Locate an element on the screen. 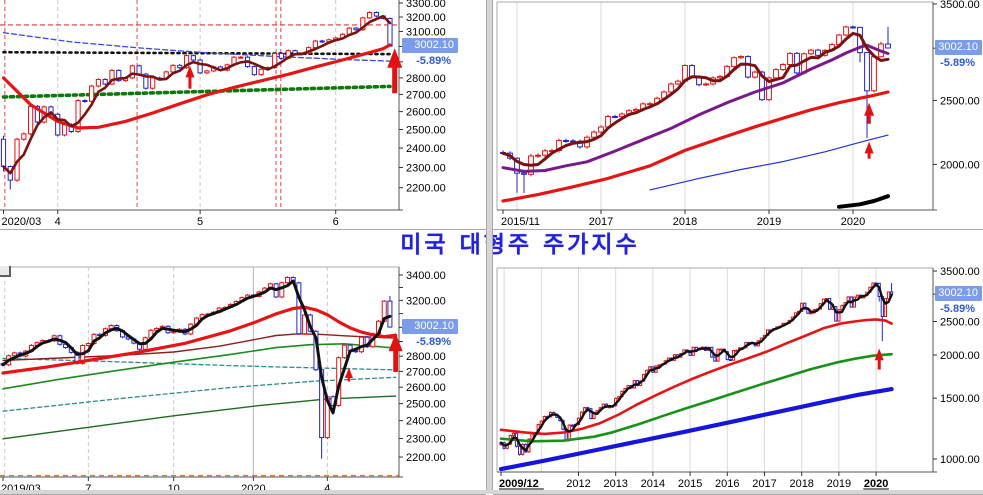 This screenshot has height=495, width=983. x-axis-label: 2020/03 is located at coordinates (22, 222).